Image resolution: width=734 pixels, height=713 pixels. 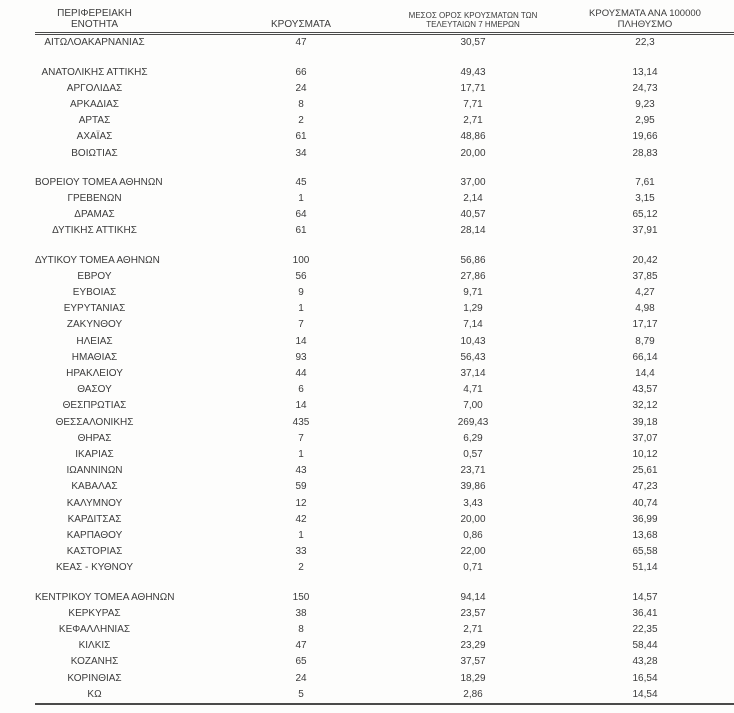 What do you see at coordinates (645, 88) in the screenshot?
I see `per-100000-cell: 24,73` at bounding box center [645, 88].